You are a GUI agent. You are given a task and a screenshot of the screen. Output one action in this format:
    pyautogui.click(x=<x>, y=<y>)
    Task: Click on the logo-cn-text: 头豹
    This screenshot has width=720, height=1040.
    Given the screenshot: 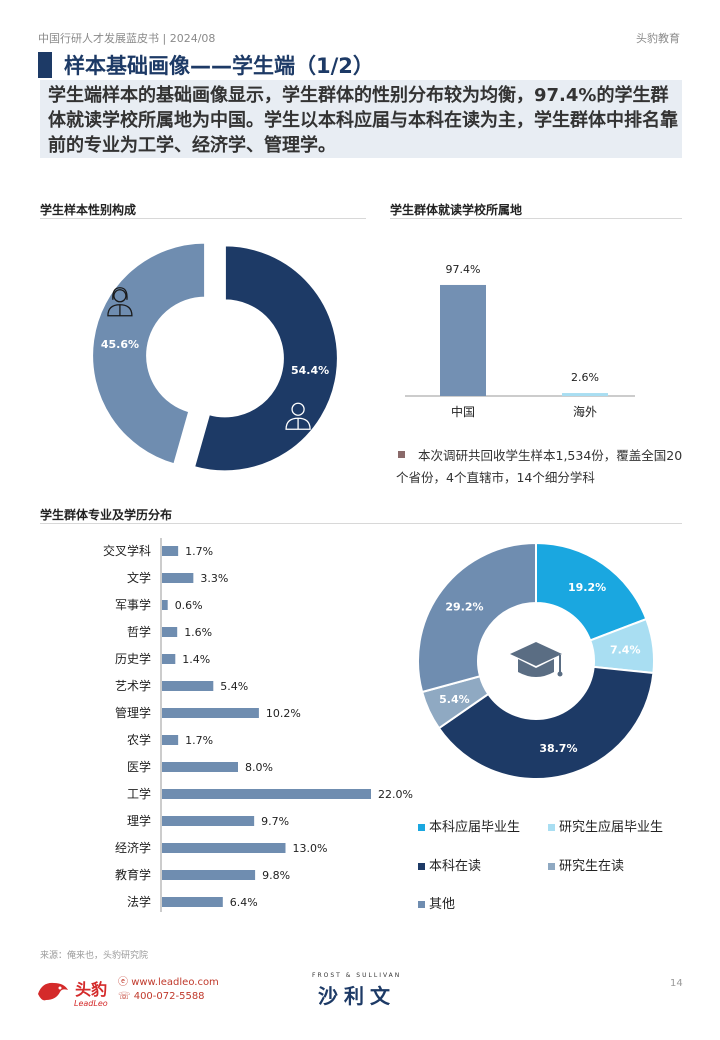 What is the action you would take?
    pyautogui.click(x=91, y=989)
    